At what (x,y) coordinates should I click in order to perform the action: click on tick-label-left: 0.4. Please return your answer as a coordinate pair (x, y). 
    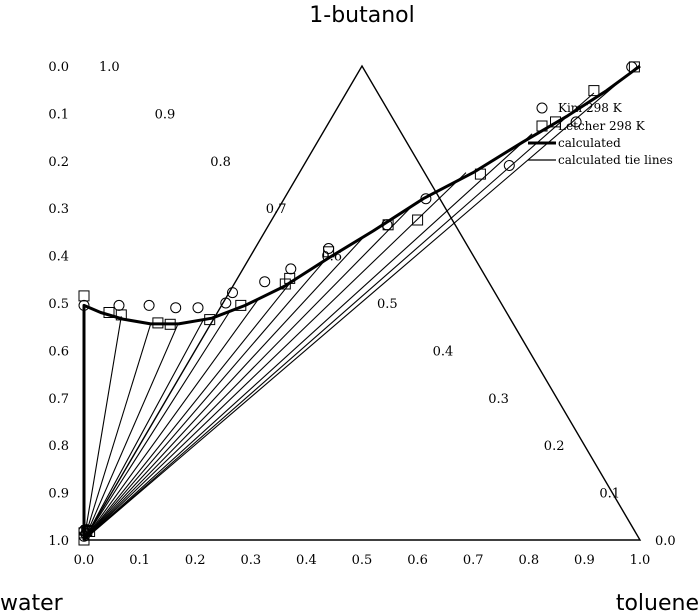
    Looking at the image, I should click on (58, 257).